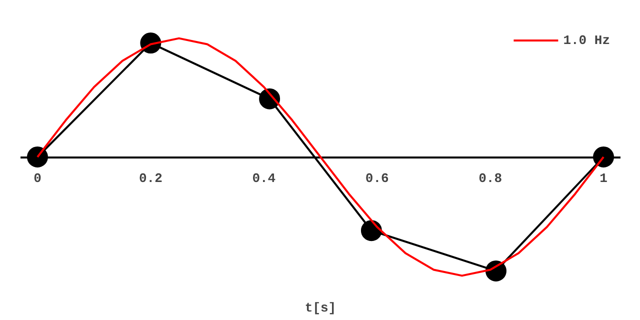  I want to click on x-tick-label: 0, so click(38, 178).